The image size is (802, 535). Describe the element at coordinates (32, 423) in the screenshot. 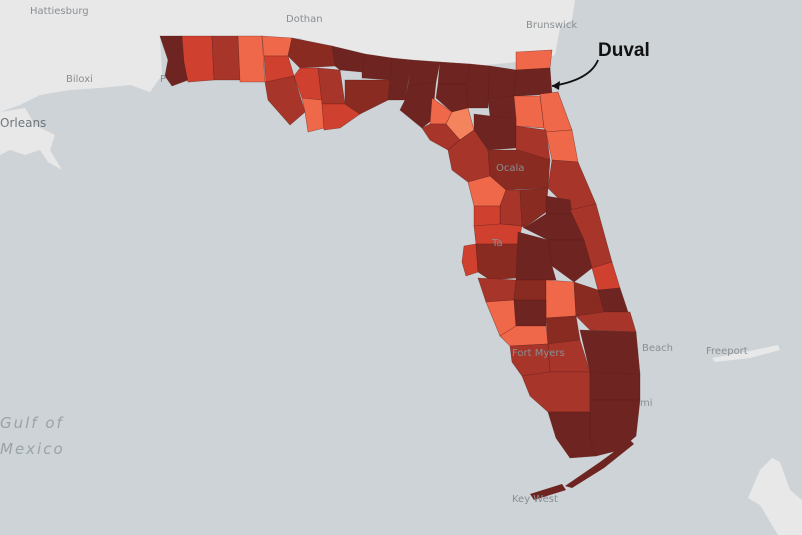

I see `label-gulf-of-mexico-line1: Gulf of` at that location.